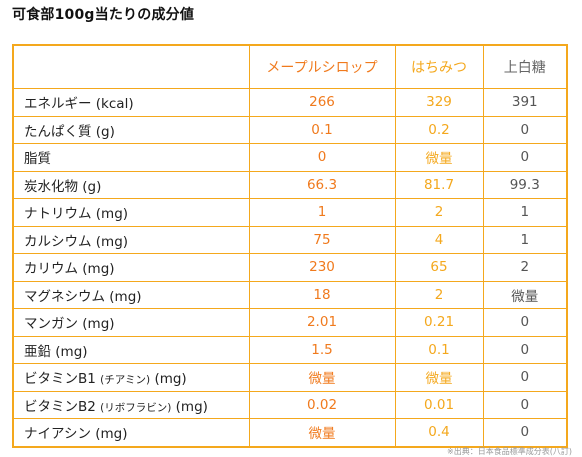 Image resolution: width=582 pixels, height=457 pixels. What do you see at coordinates (131, 322) in the screenshot?
I see `row-label: マンガン (mg)` at bounding box center [131, 322].